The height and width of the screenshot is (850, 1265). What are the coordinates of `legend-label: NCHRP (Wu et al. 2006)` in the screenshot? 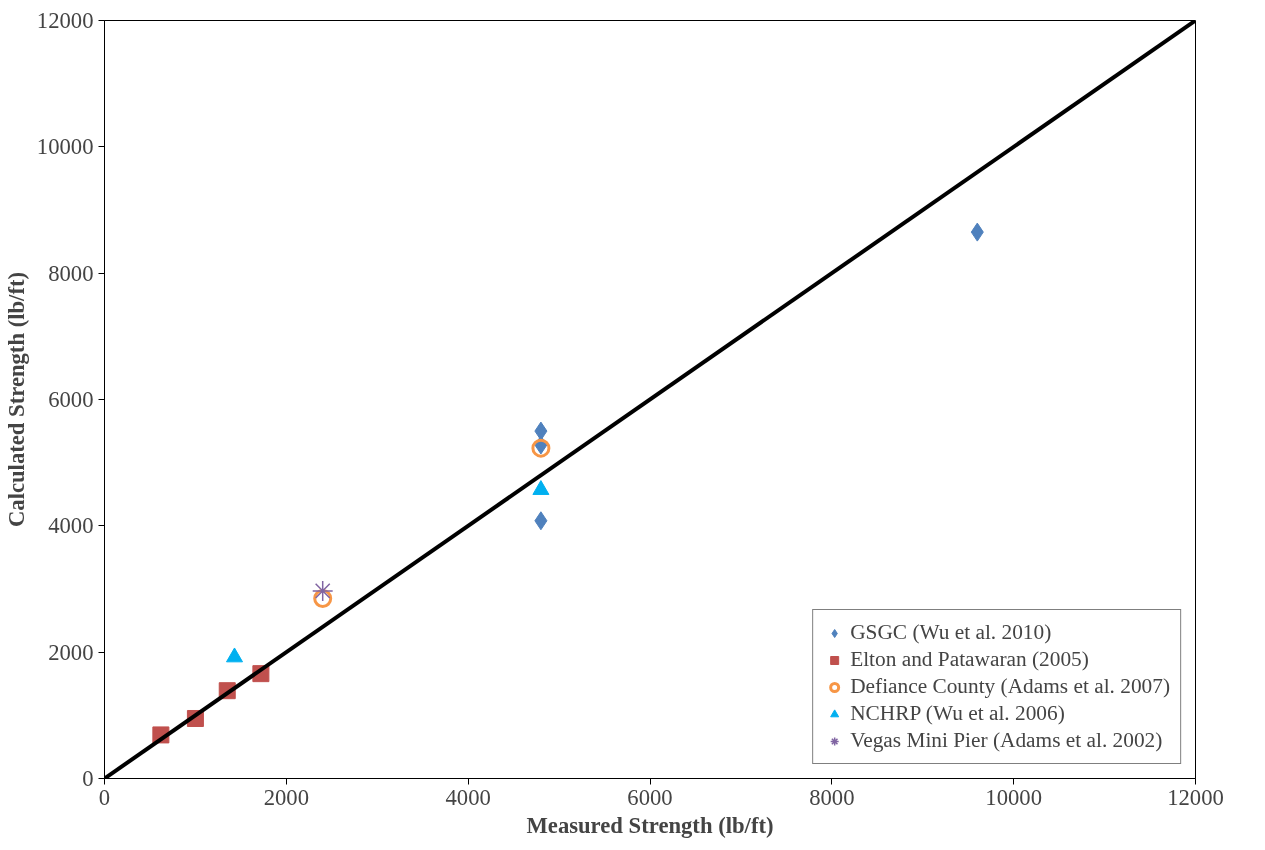 It's located at (957, 713).